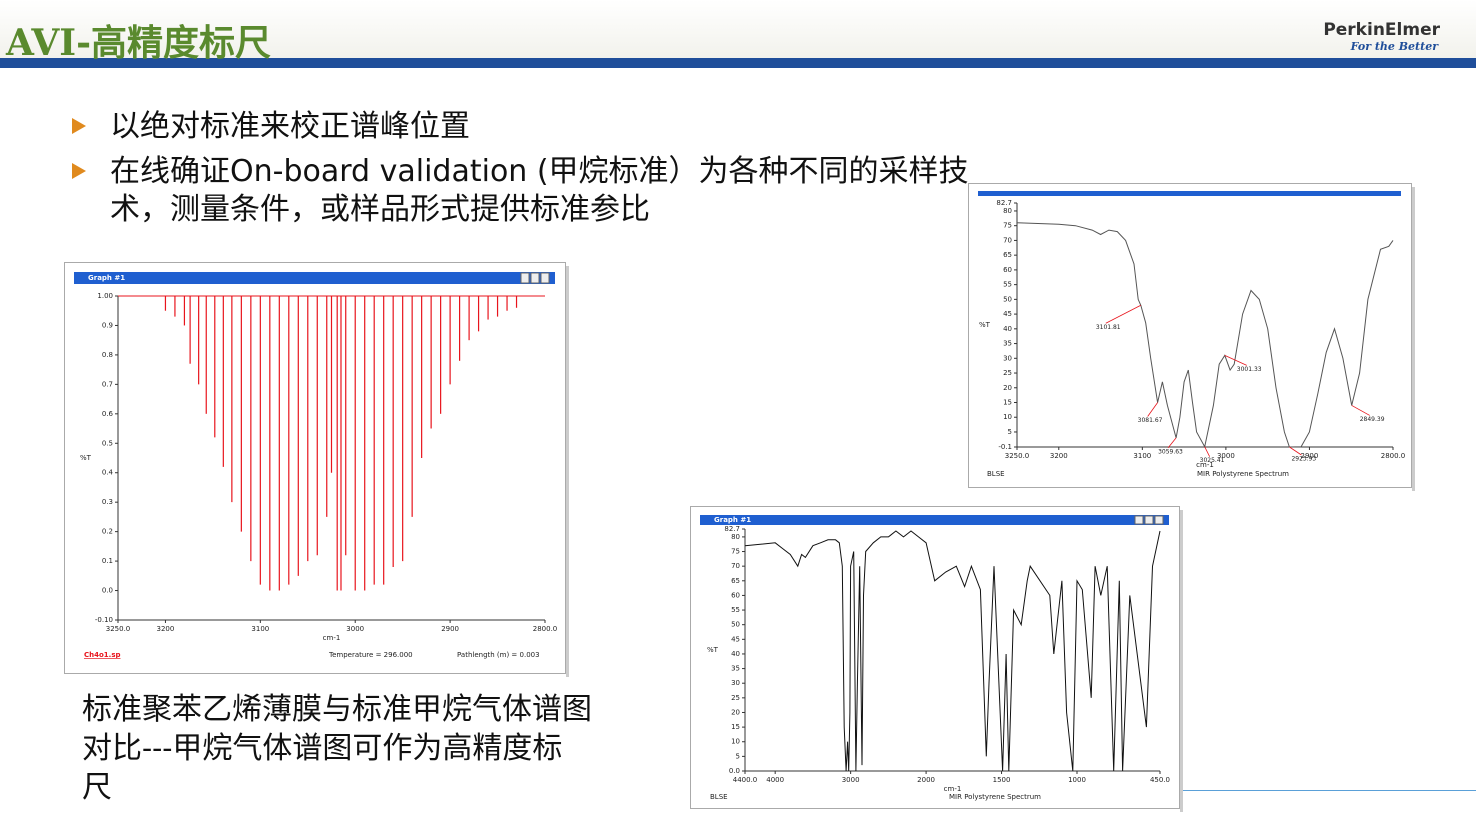 The image size is (1476, 815). What do you see at coordinates (104, 620) in the screenshot?
I see `y-tick-label: -0.10` at bounding box center [104, 620].